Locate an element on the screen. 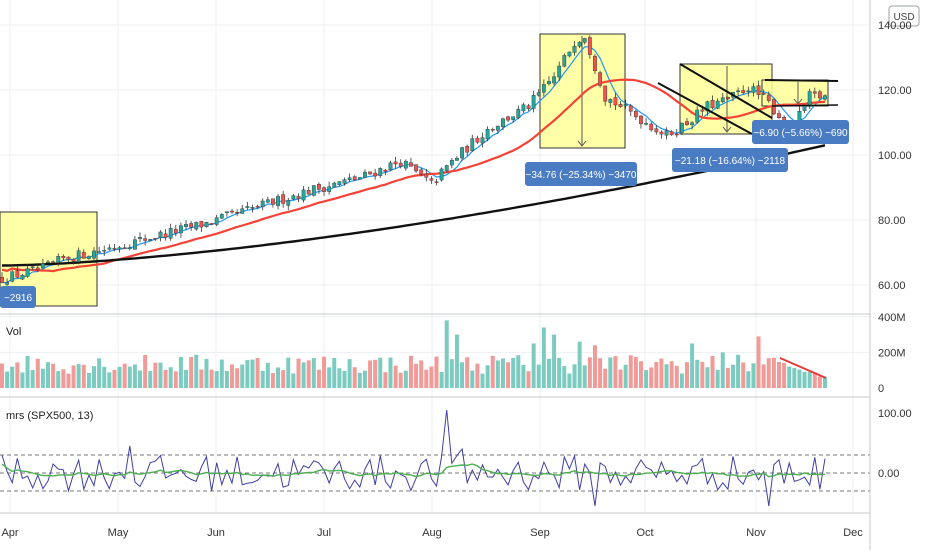 The image size is (932, 555). currency-badge: USD is located at coordinates (904, 16).